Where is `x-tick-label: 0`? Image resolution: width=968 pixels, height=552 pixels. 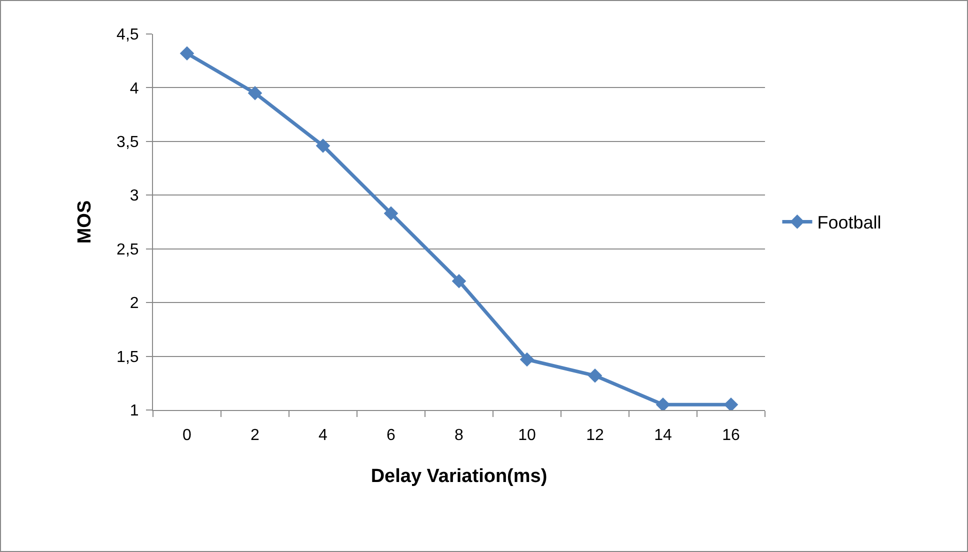
x-tick-label: 0 is located at coordinates (187, 435).